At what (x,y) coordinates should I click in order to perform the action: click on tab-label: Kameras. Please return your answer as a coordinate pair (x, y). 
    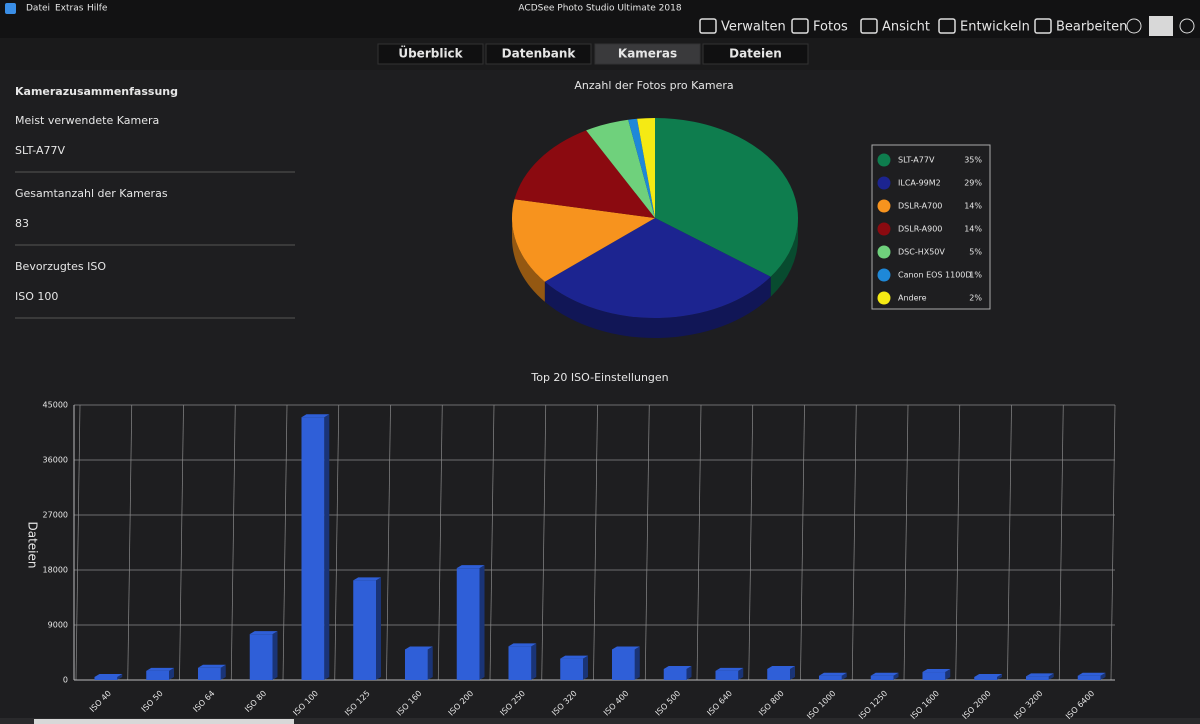
    Looking at the image, I should click on (647, 54).